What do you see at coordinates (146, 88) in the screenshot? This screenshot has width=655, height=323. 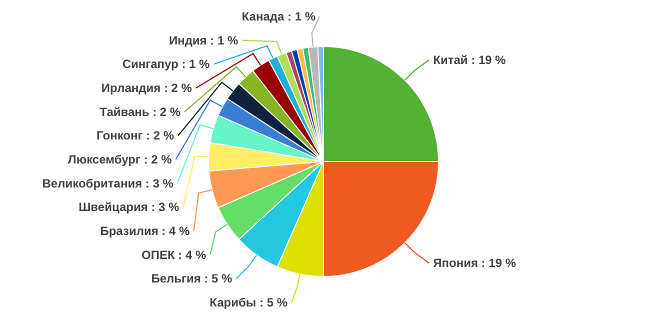 I see `slice-label: Ирландия : 2 %` at bounding box center [146, 88].